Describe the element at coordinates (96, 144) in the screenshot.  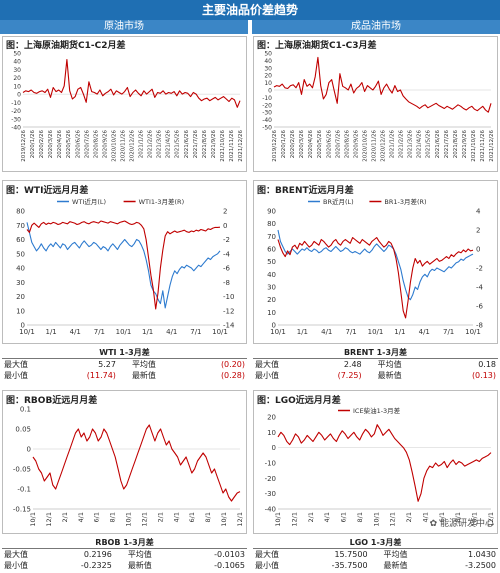
I see `x-tick-label: 2020/8/26` at that location.